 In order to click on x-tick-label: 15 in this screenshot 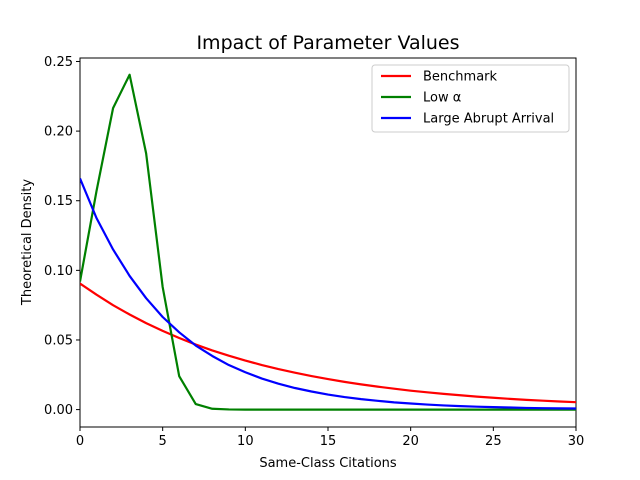, I will do `click(328, 441)`.